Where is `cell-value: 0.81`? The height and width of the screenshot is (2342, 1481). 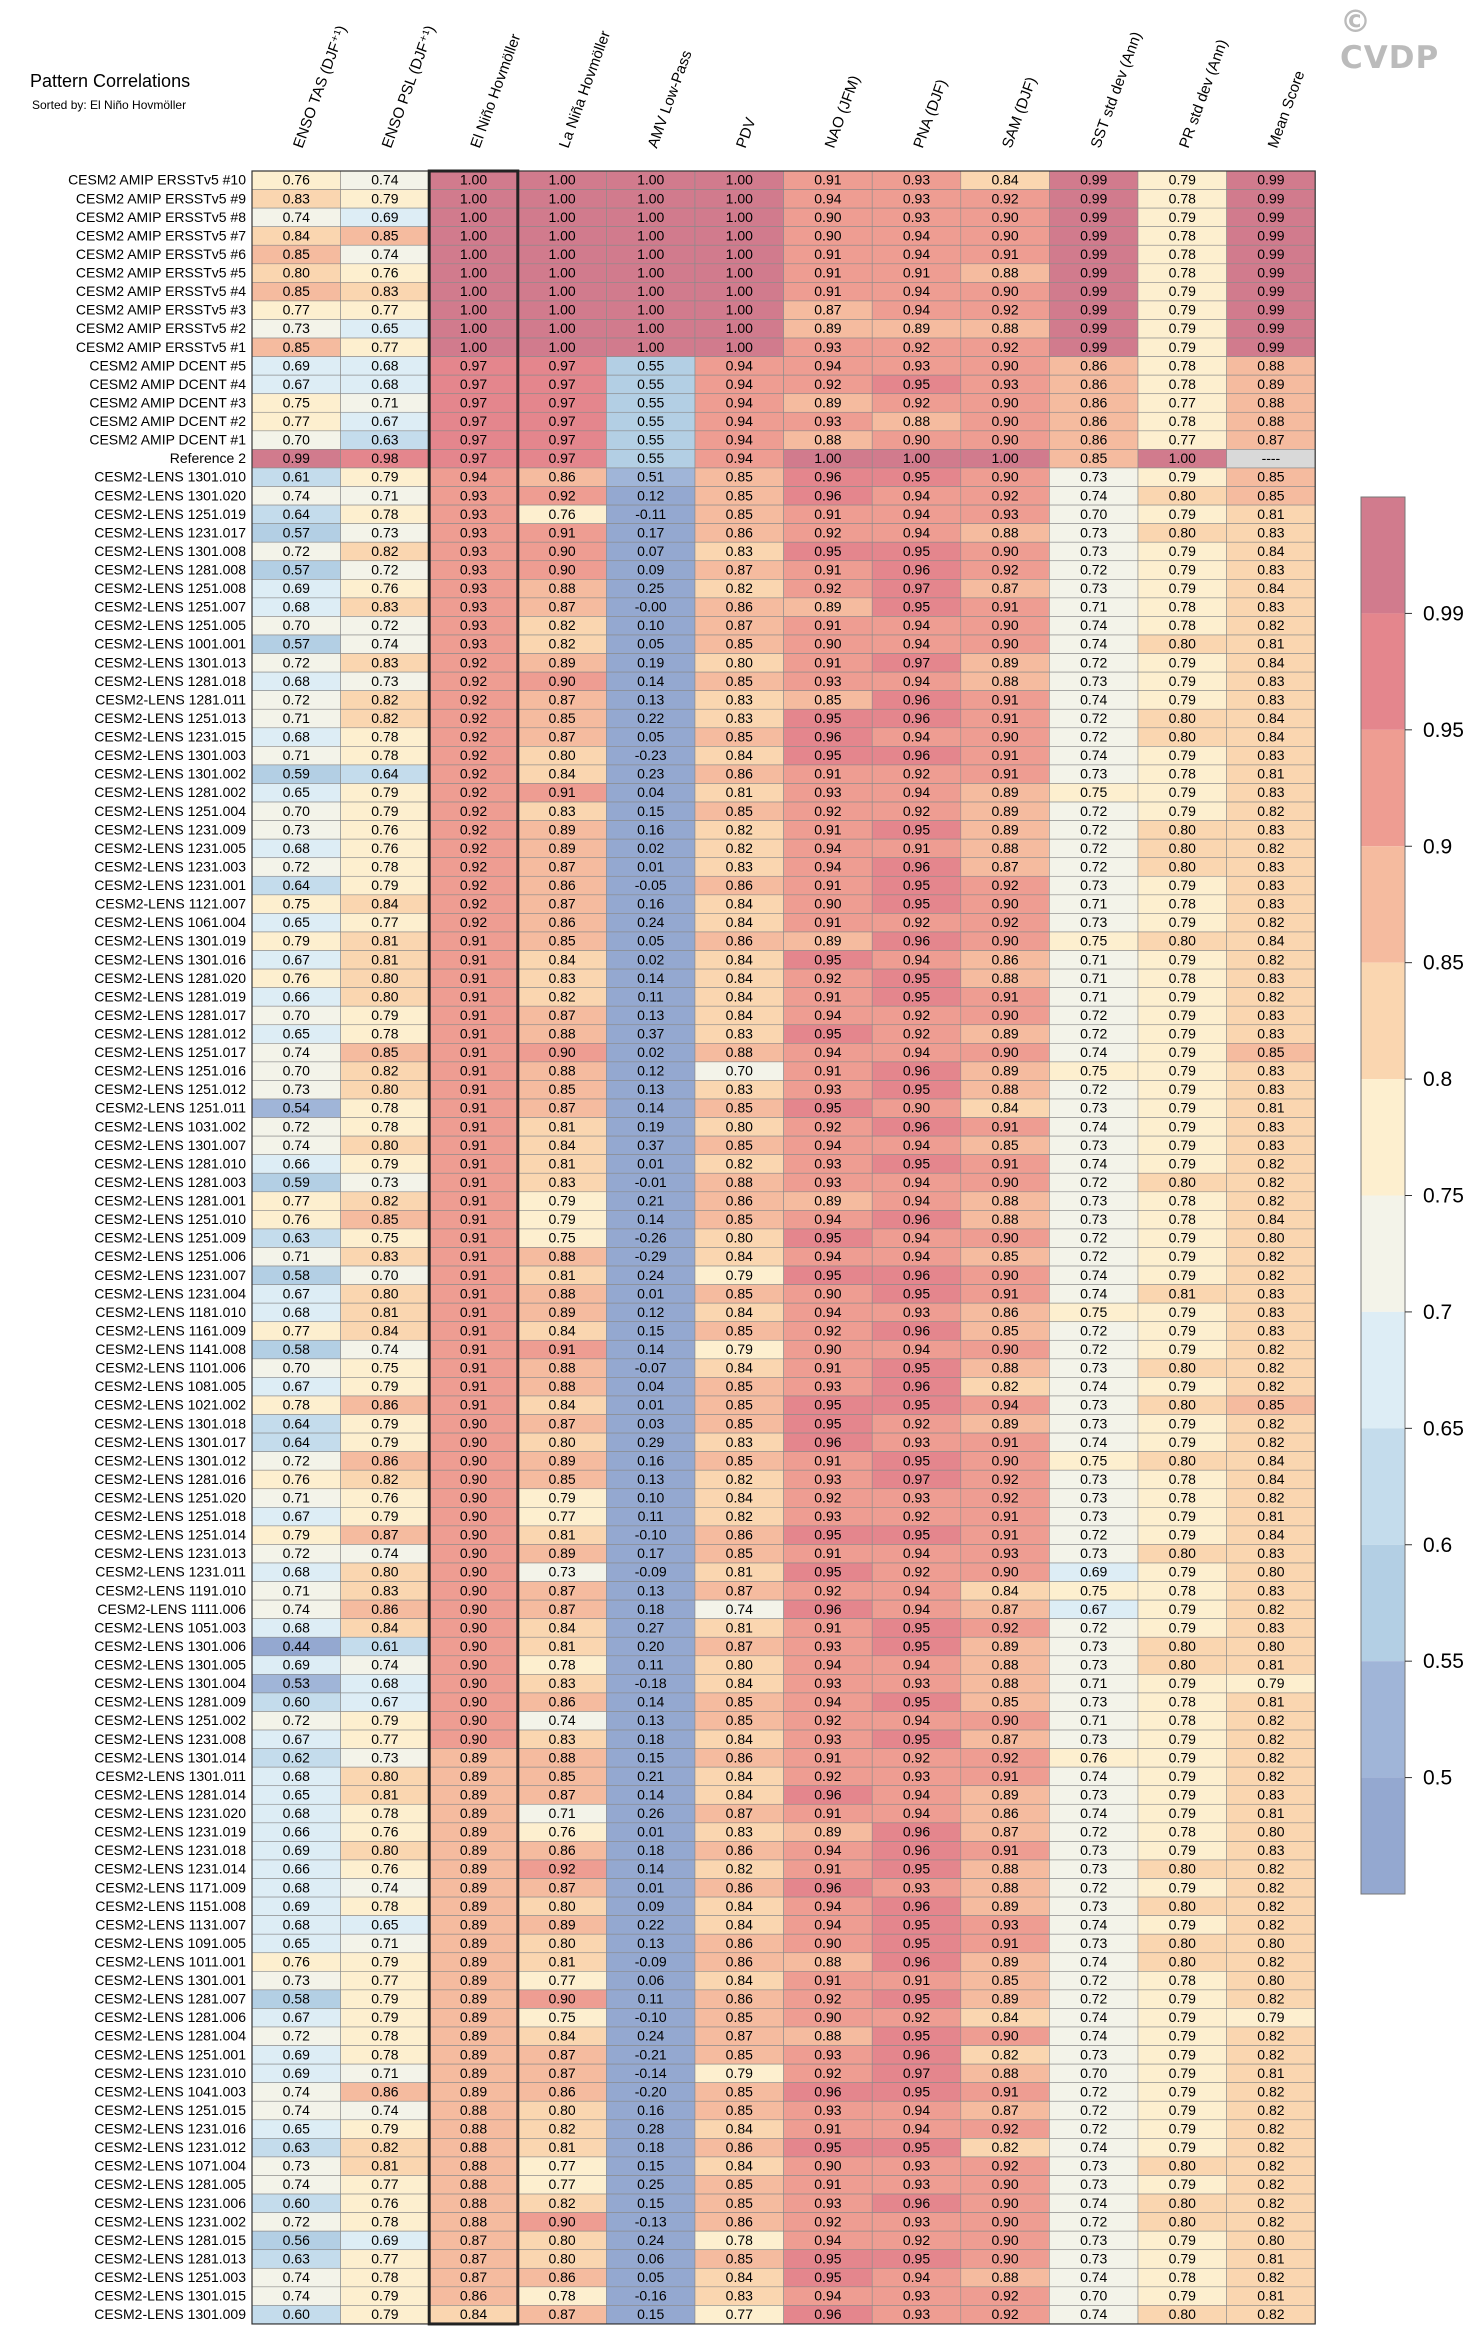
cell-value: 0.81 is located at coordinates (384, 941).